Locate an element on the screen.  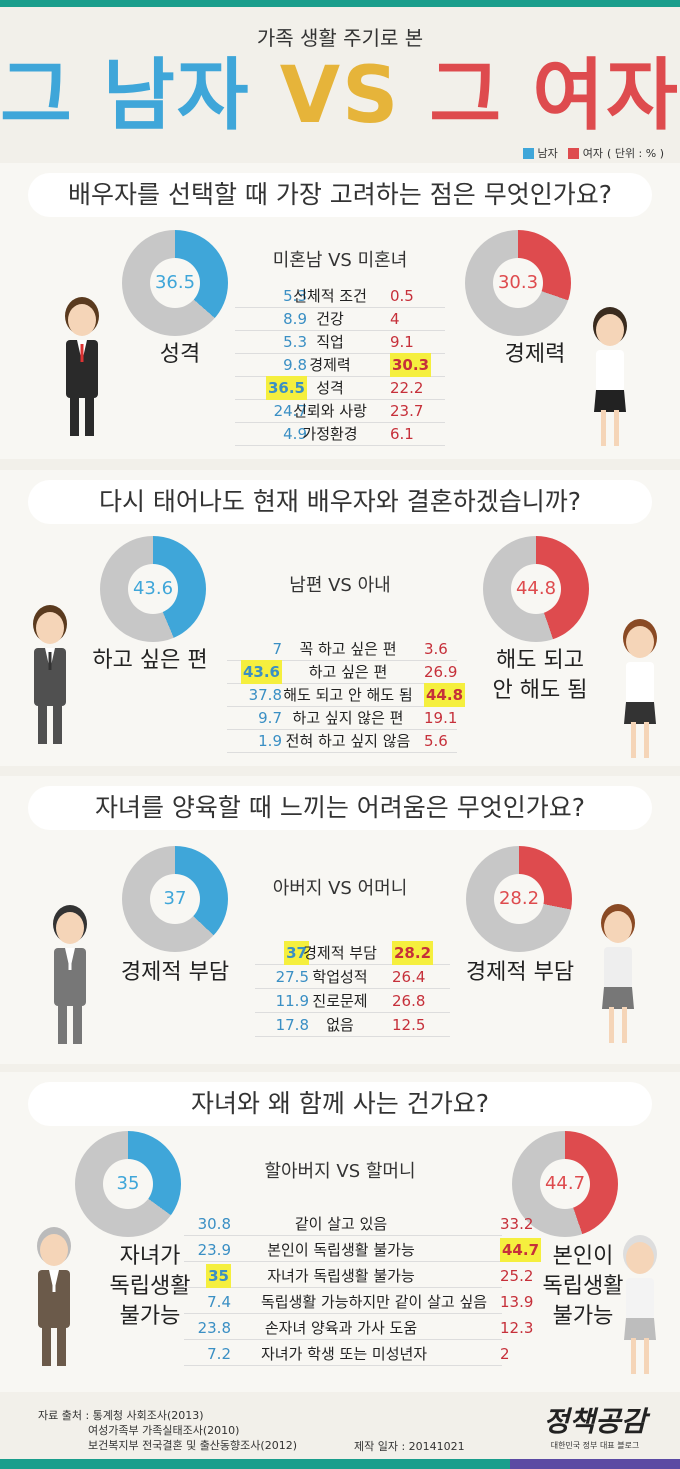
vs-line-3: 아버지 VS 어머니 is located at coordinates (340, 888).